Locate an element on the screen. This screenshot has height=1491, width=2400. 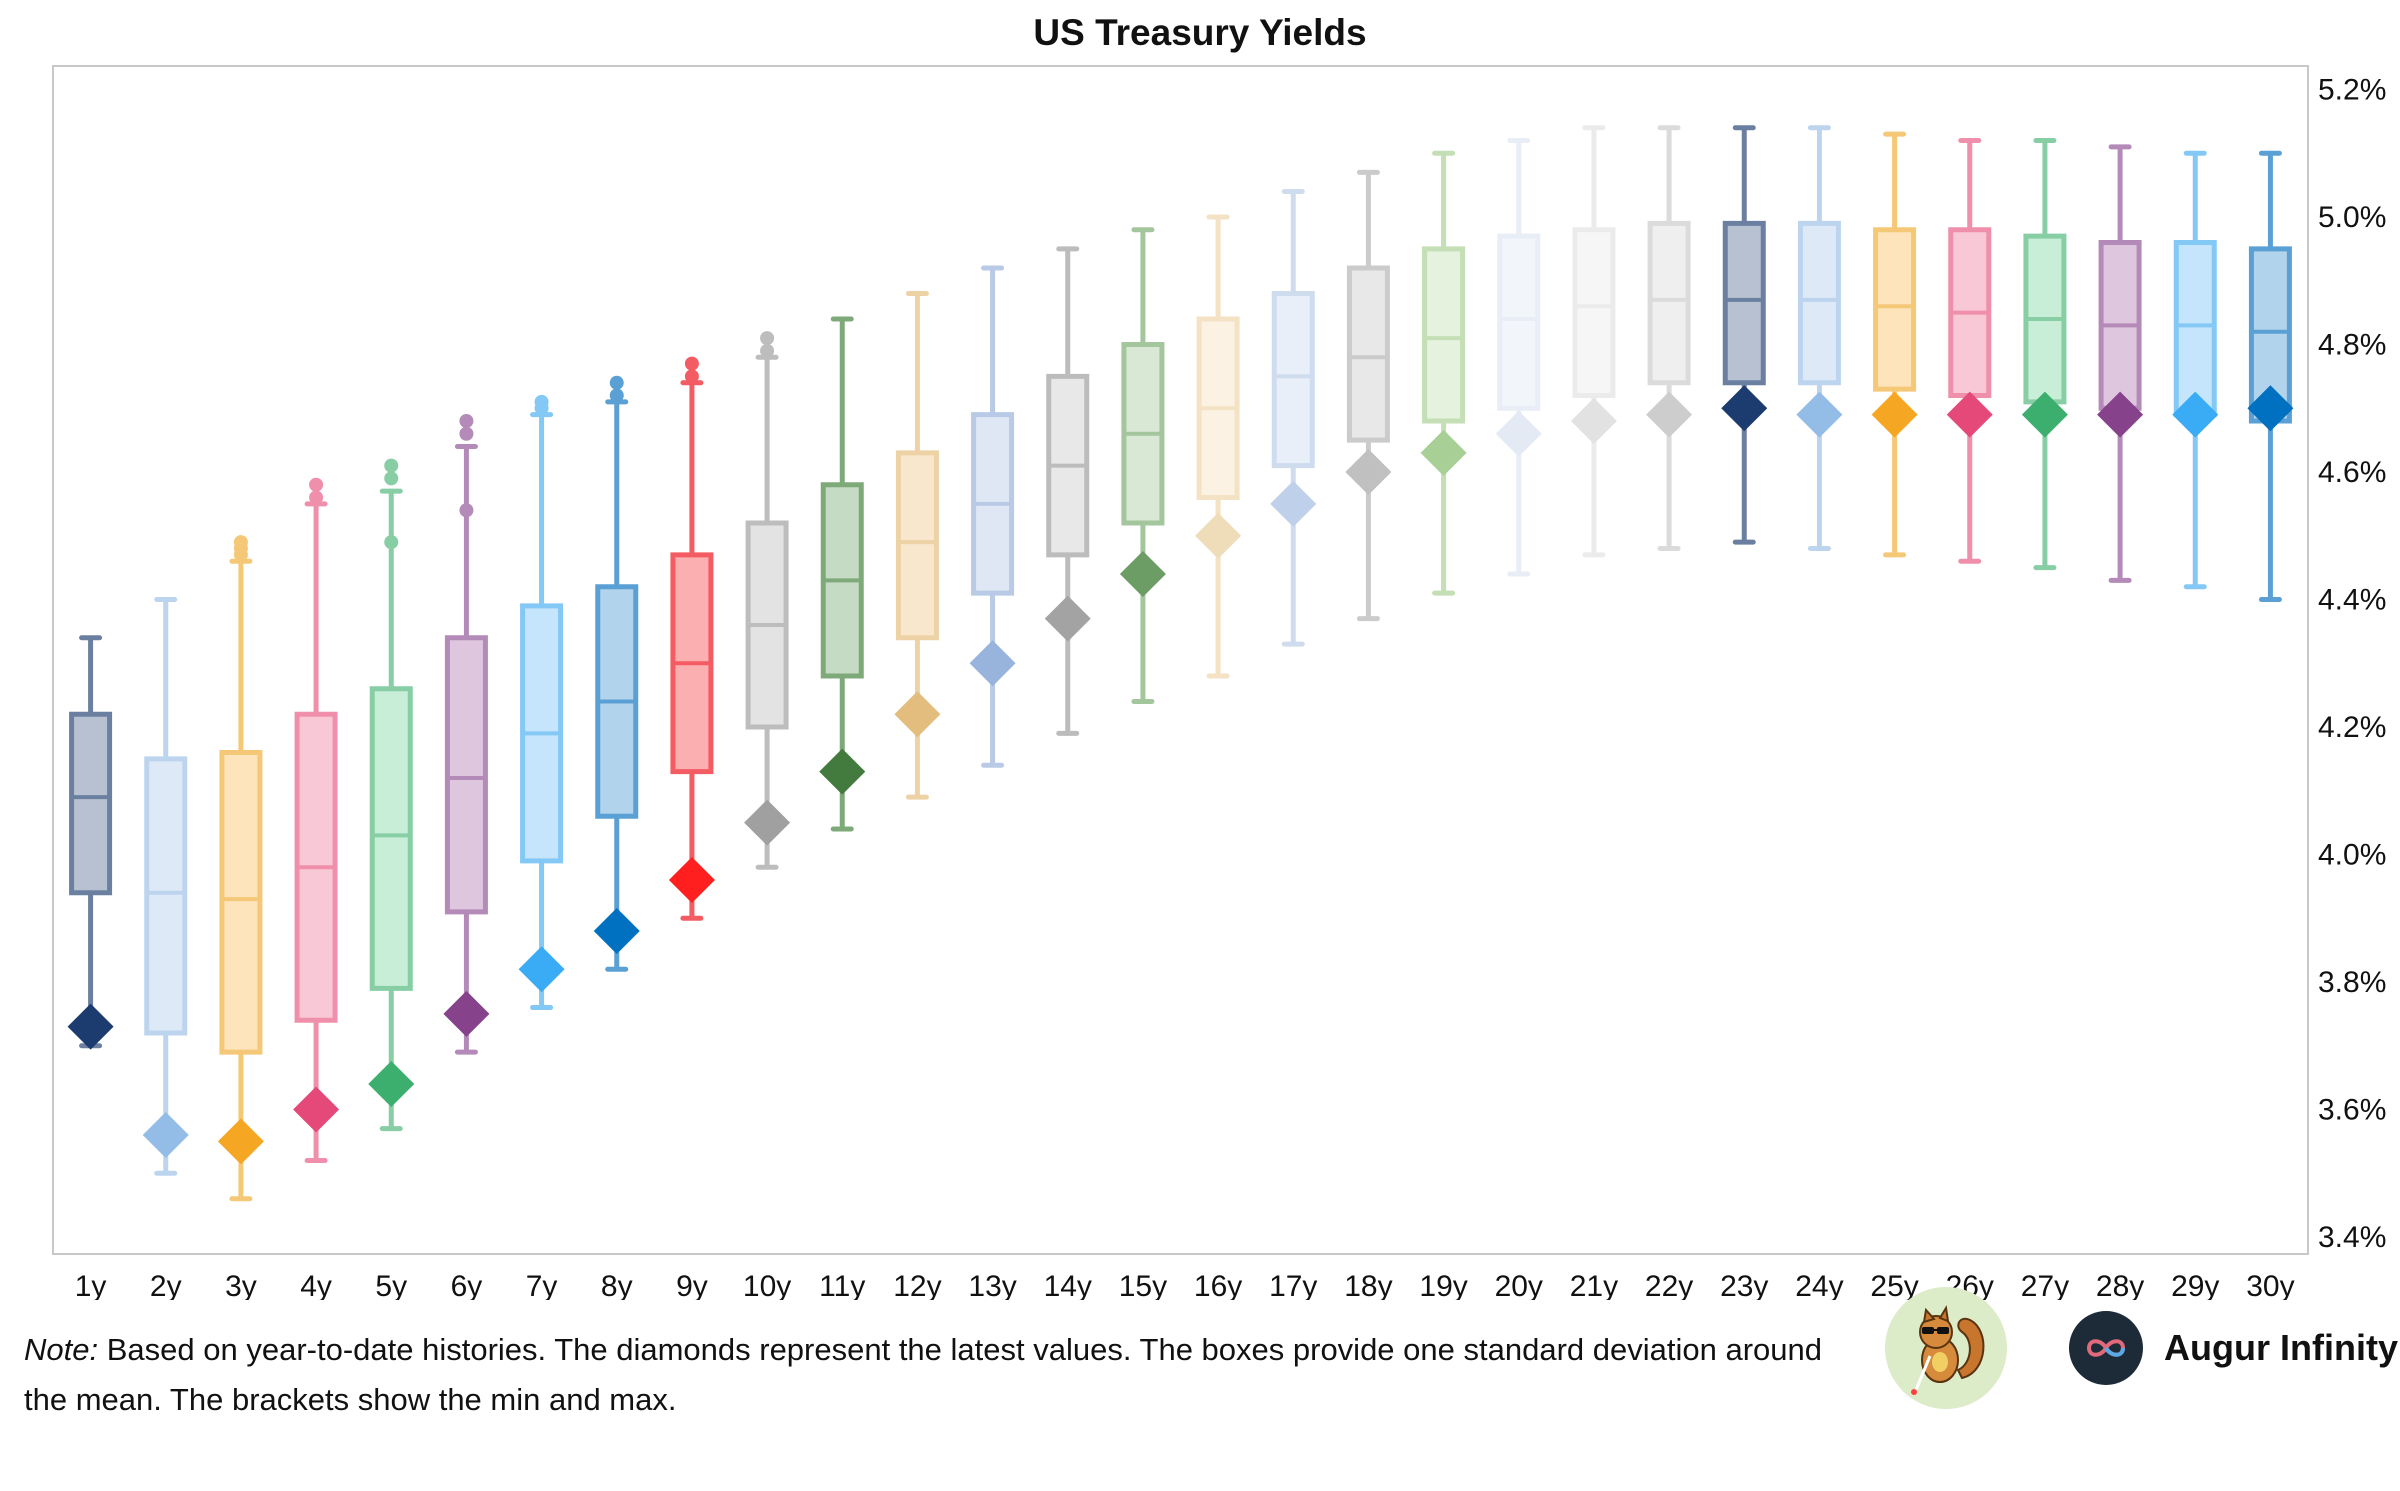
x-tick-label: 7y is located at coordinates (542, 1285).